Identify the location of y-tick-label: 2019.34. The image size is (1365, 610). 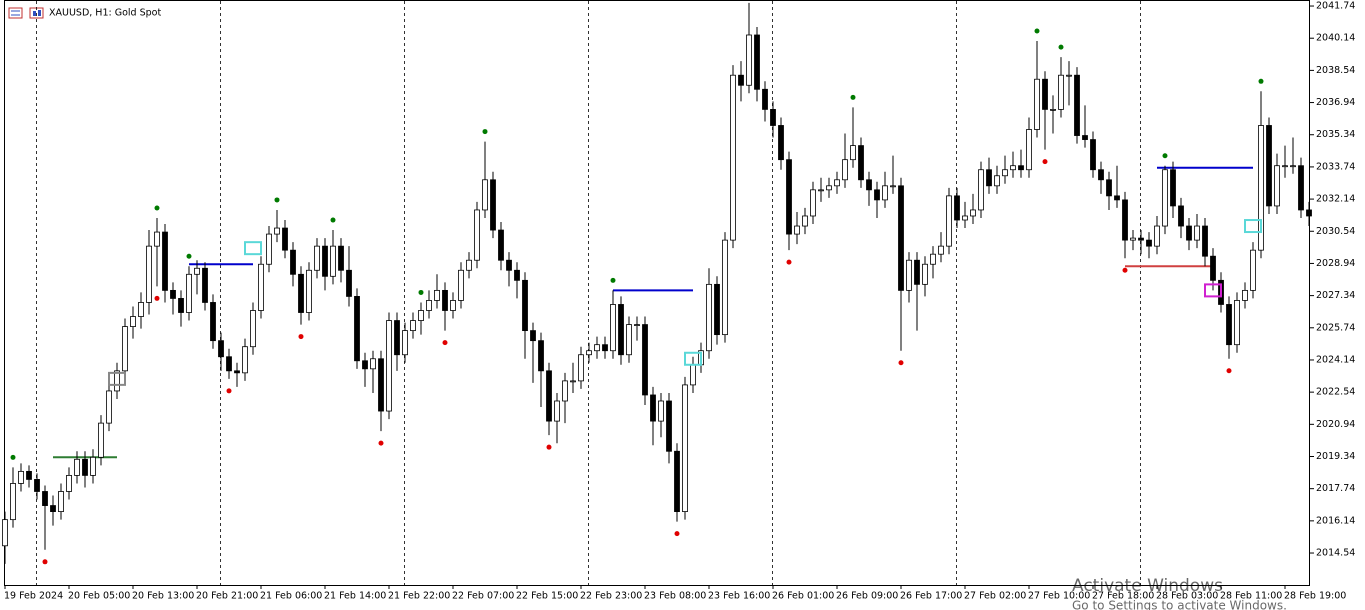
(1335, 456).